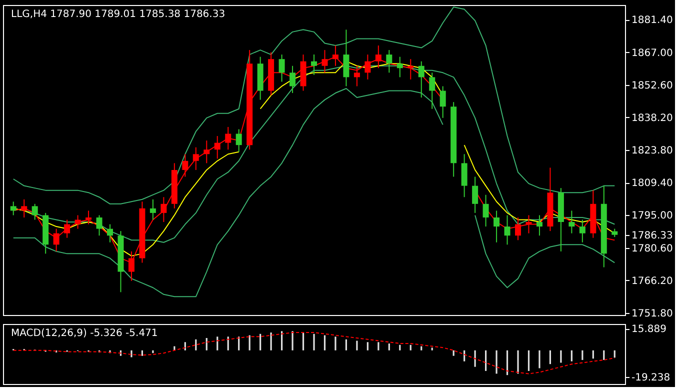  I want to click on y-tick-label: 1867.00, so click(652, 53).